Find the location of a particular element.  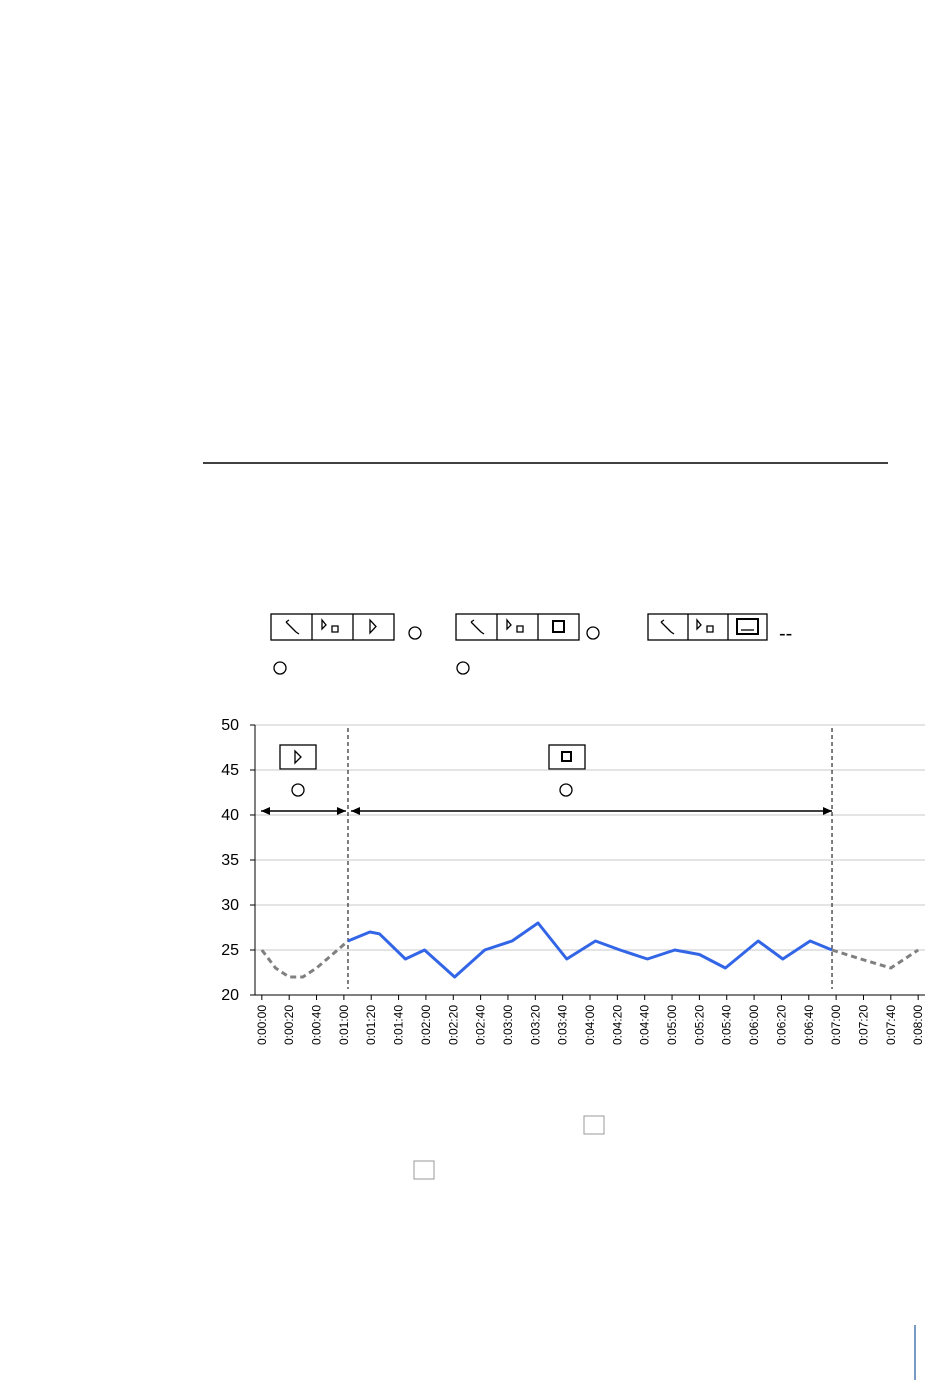

y-tick-label: 50 is located at coordinates (230, 725).